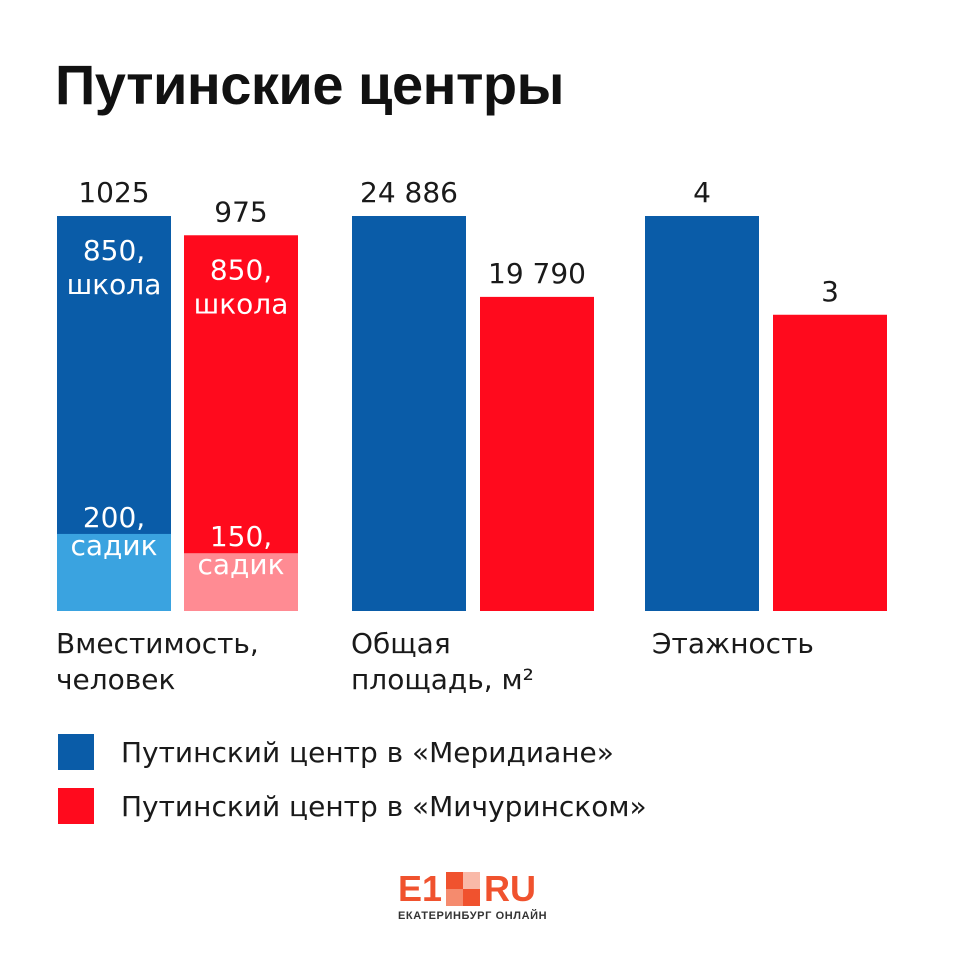 The image size is (960, 960). Describe the element at coordinates (733, 643) in the screenshot. I see `category-label-floors: Этажность` at that location.